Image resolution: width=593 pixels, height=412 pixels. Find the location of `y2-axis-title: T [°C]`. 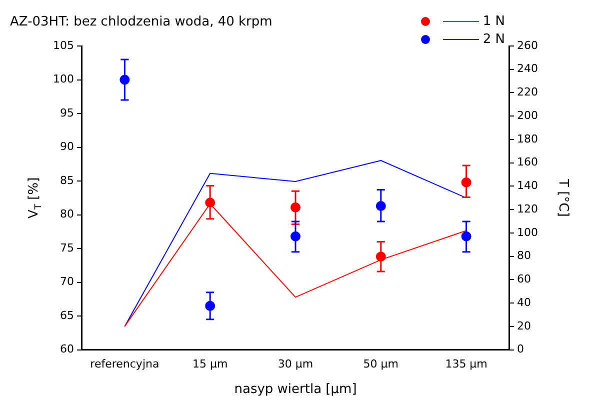

y2-axis-title: T [°C] is located at coordinates (563, 197).